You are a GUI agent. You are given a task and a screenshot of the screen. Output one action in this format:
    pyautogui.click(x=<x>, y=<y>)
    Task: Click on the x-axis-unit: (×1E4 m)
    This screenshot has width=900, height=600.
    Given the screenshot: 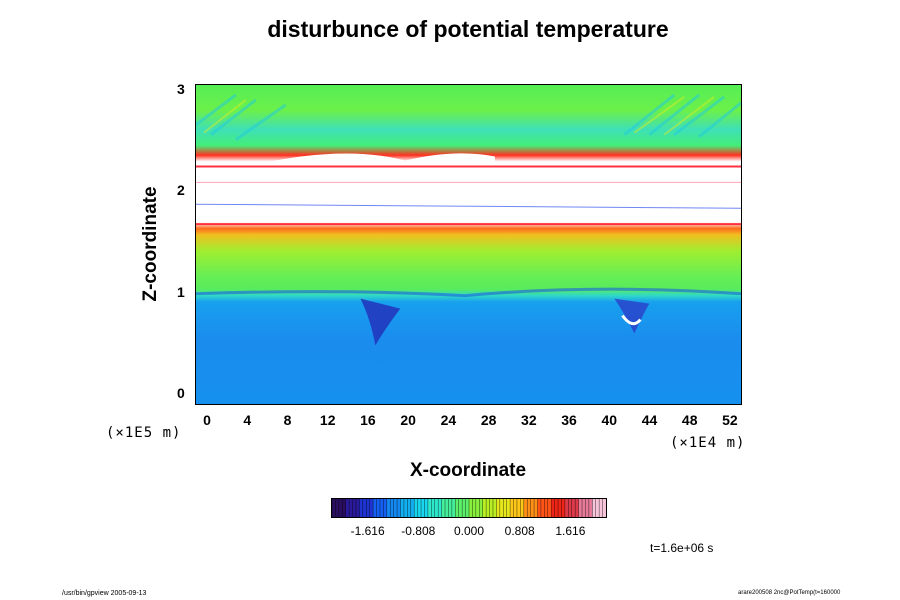 What is the action you would take?
    pyautogui.click(x=708, y=443)
    